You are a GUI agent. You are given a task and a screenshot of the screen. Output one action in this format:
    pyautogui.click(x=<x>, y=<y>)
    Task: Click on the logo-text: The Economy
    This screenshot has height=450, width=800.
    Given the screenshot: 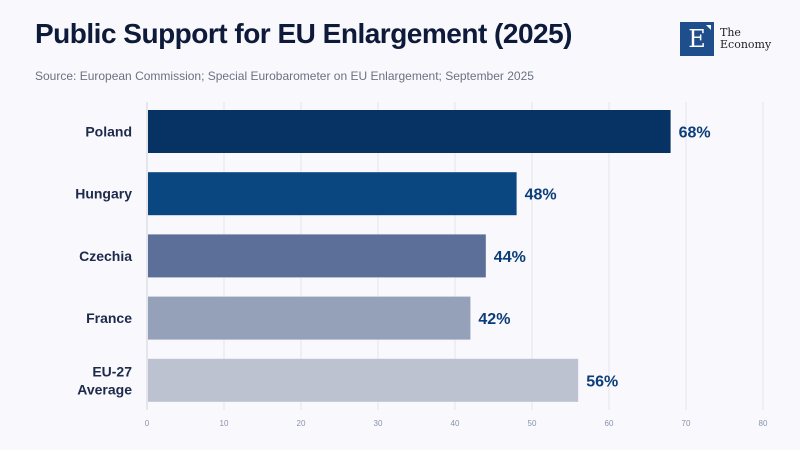 What is the action you would take?
    pyautogui.click(x=745, y=39)
    